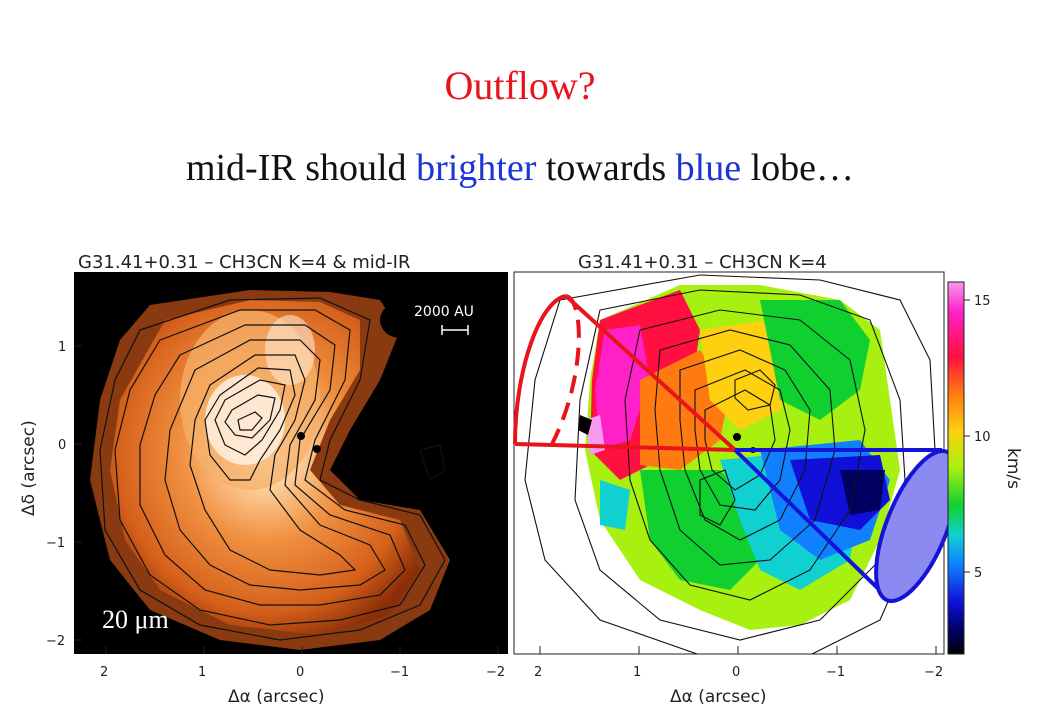 Image resolution: width=1040 pixels, height=720 pixels. I want to click on left-x-tick-m2: −2, so click(495, 672).